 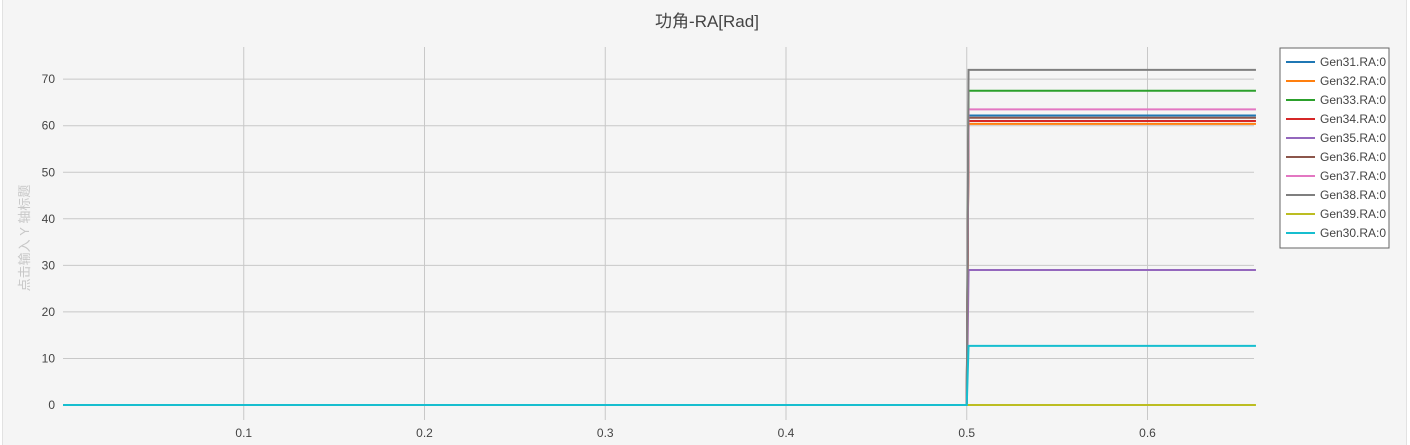 What do you see at coordinates (707, 21) in the screenshot?
I see `chart-title: 功角-RA[Rad]` at bounding box center [707, 21].